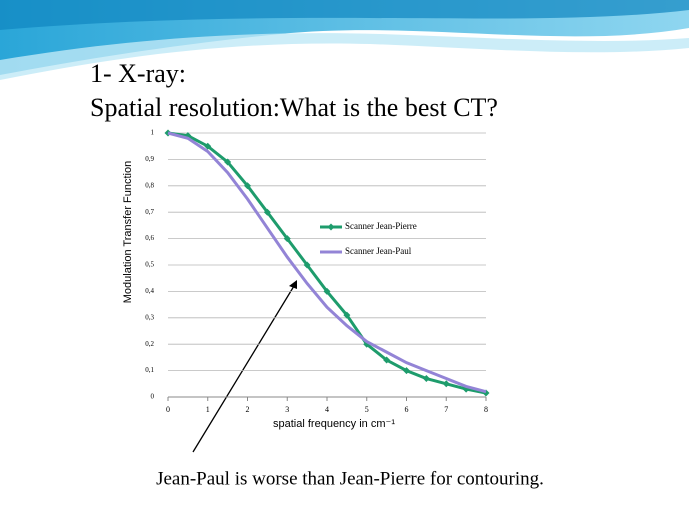 This screenshot has width=689, height=517. Describe the element at coordinates (149, 185) in the screenshot. I see `y-tick-label: 0,8` at that location.